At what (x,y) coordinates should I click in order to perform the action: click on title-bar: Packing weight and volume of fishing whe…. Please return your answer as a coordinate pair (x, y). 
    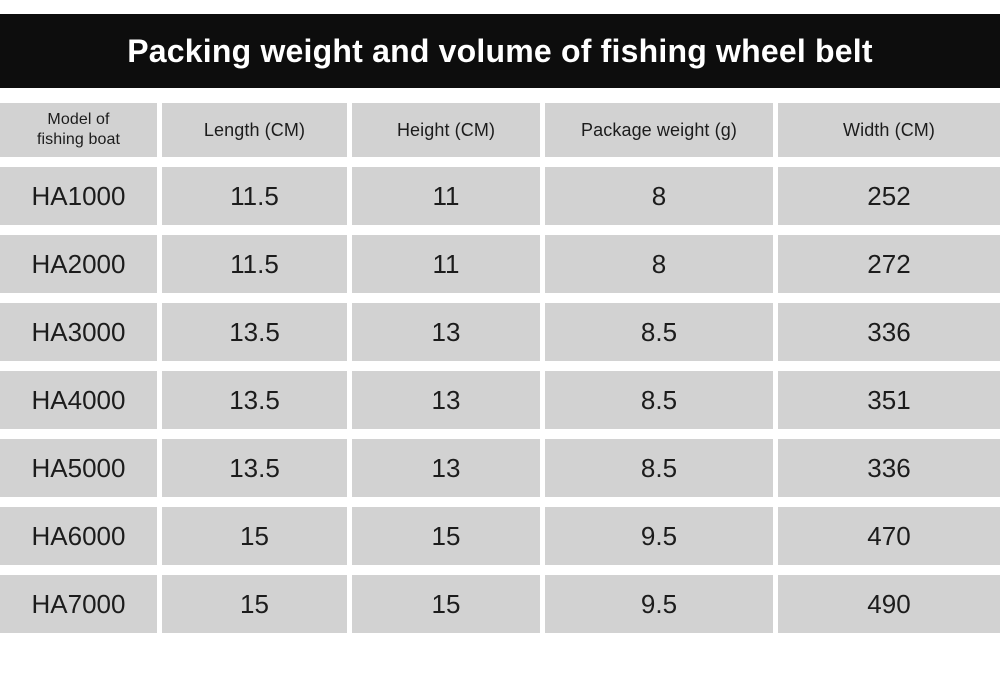
    Looking at the image, I should click on (500, 51).